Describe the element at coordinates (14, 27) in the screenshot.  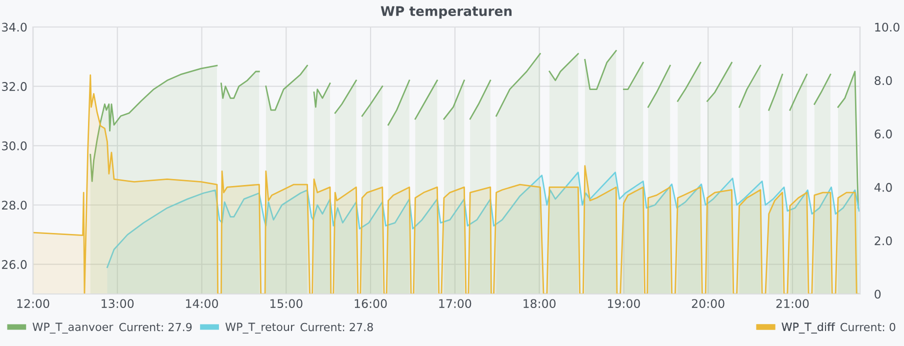
I see `y-tick-label: 34.0` at that location.